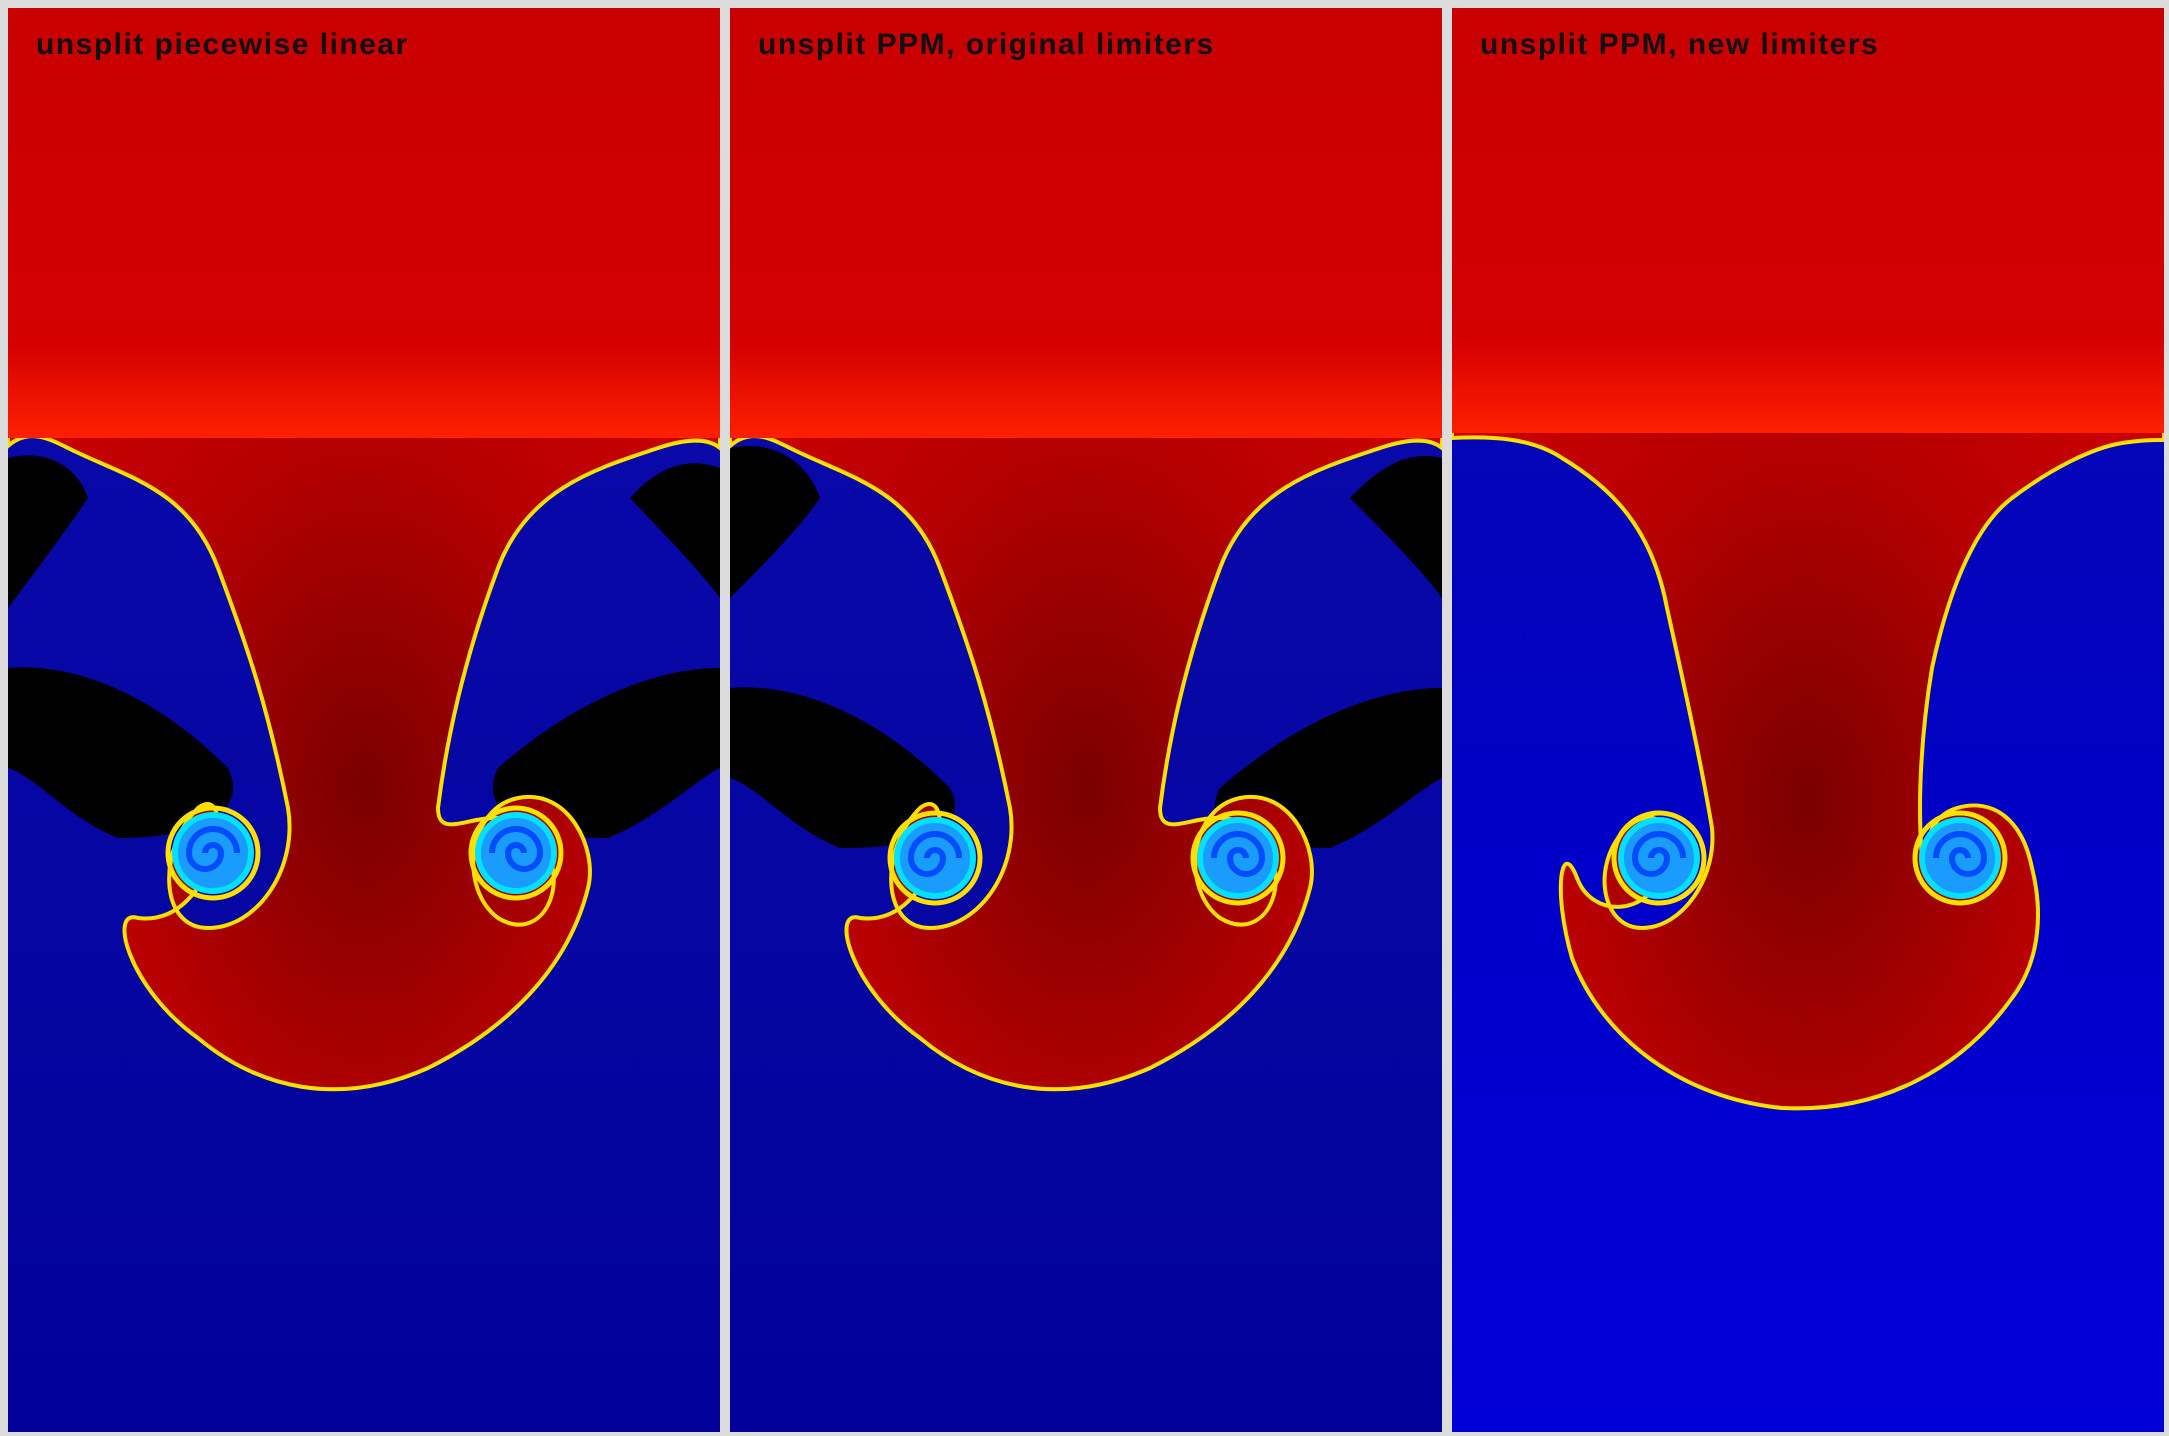  What do you see at coordinates (222, 44) in the screenshot?
I see `panel-title: unsplit piecewise linear` at bounding box center [222, 44].